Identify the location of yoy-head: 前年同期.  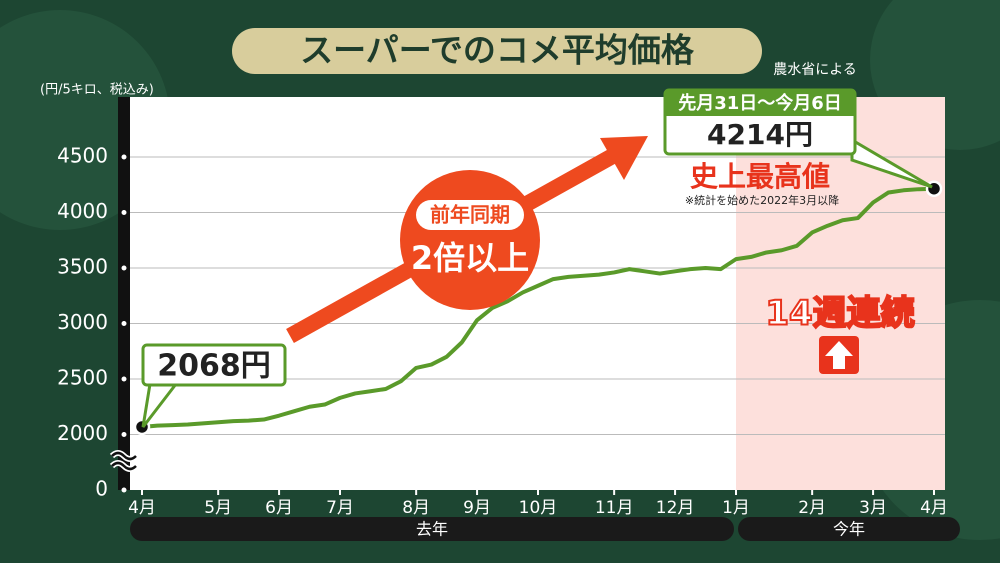
(470, 215).